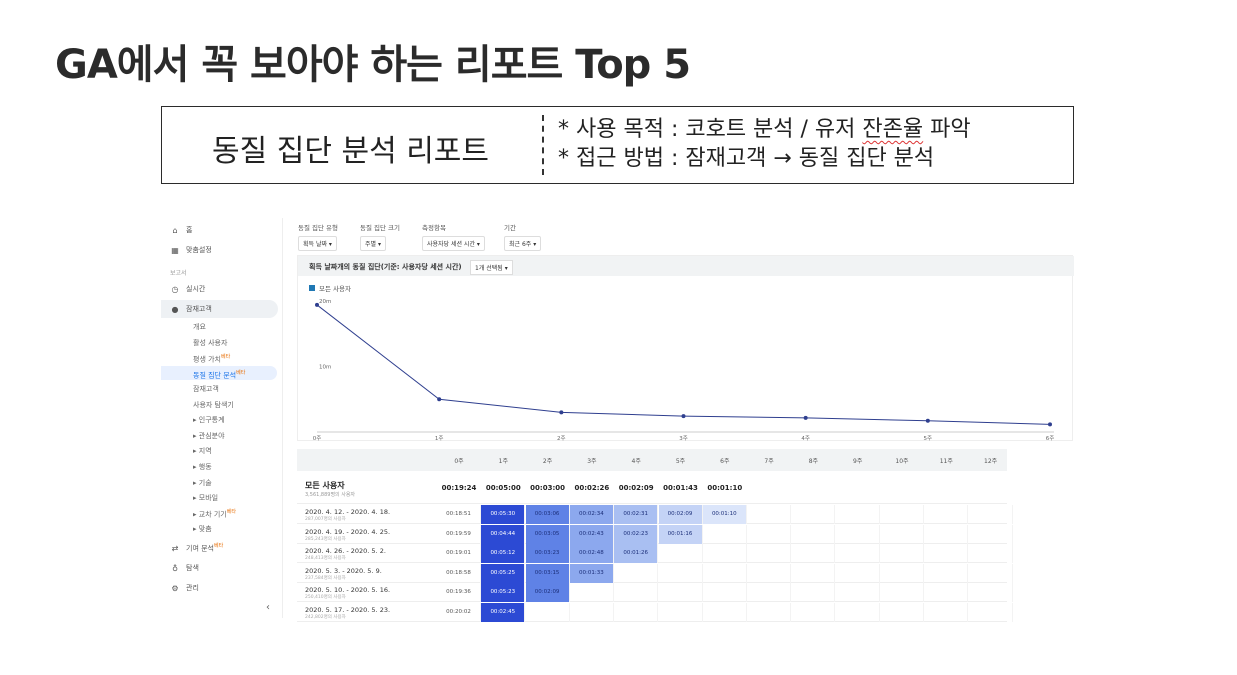  What do you see at coordinates (591, 514) in the screenshot?
I see `cohort-cell: 00:02:34` at bounding box center [591, 514].